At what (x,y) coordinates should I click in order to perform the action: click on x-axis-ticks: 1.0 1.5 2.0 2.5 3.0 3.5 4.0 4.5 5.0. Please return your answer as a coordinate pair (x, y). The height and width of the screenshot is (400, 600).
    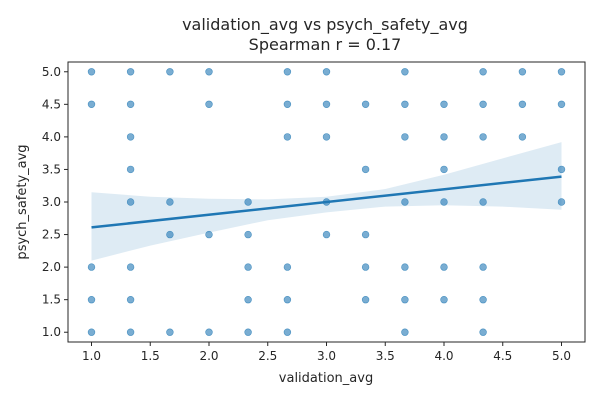
    Looking at the image, I should click on (326, 352).